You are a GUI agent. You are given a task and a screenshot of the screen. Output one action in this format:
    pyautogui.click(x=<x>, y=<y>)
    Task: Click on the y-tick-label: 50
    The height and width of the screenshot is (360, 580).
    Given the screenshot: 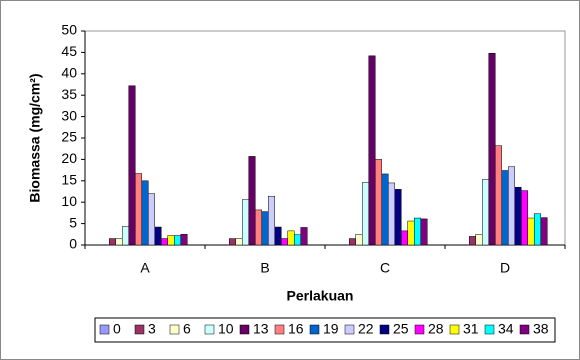 What is the action you would take?
    pyautogui.click(x=69, y=30)
    